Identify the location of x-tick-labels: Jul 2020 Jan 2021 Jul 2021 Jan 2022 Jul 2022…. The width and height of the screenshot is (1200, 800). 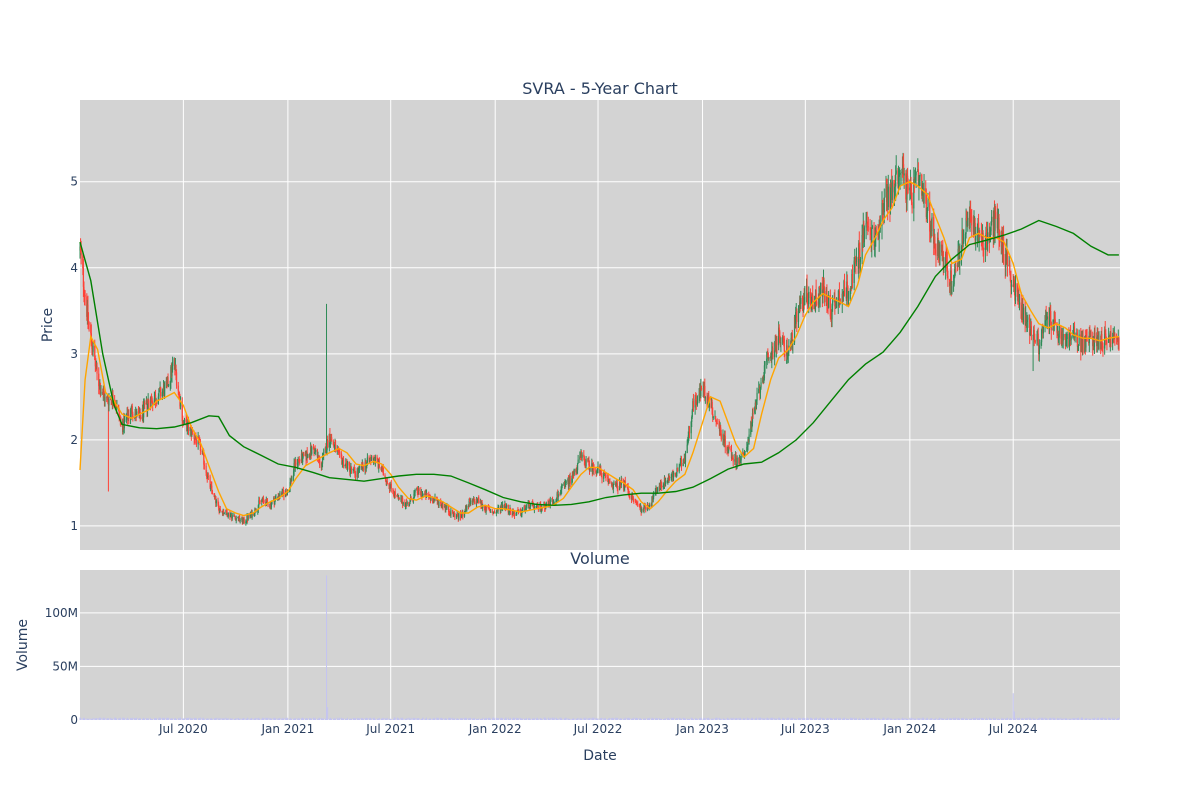
(598, 729).